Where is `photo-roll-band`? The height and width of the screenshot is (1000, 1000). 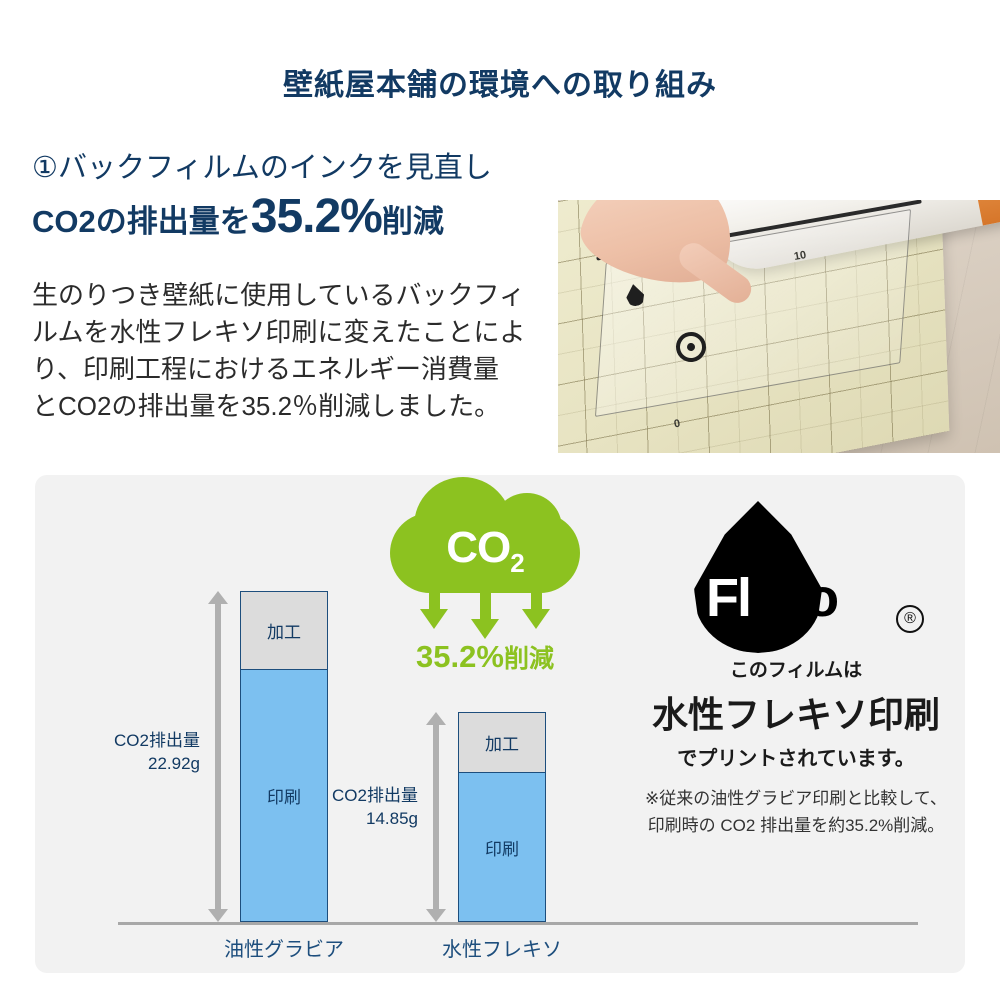 photo-roll-band is located at coordinates (982, 213).